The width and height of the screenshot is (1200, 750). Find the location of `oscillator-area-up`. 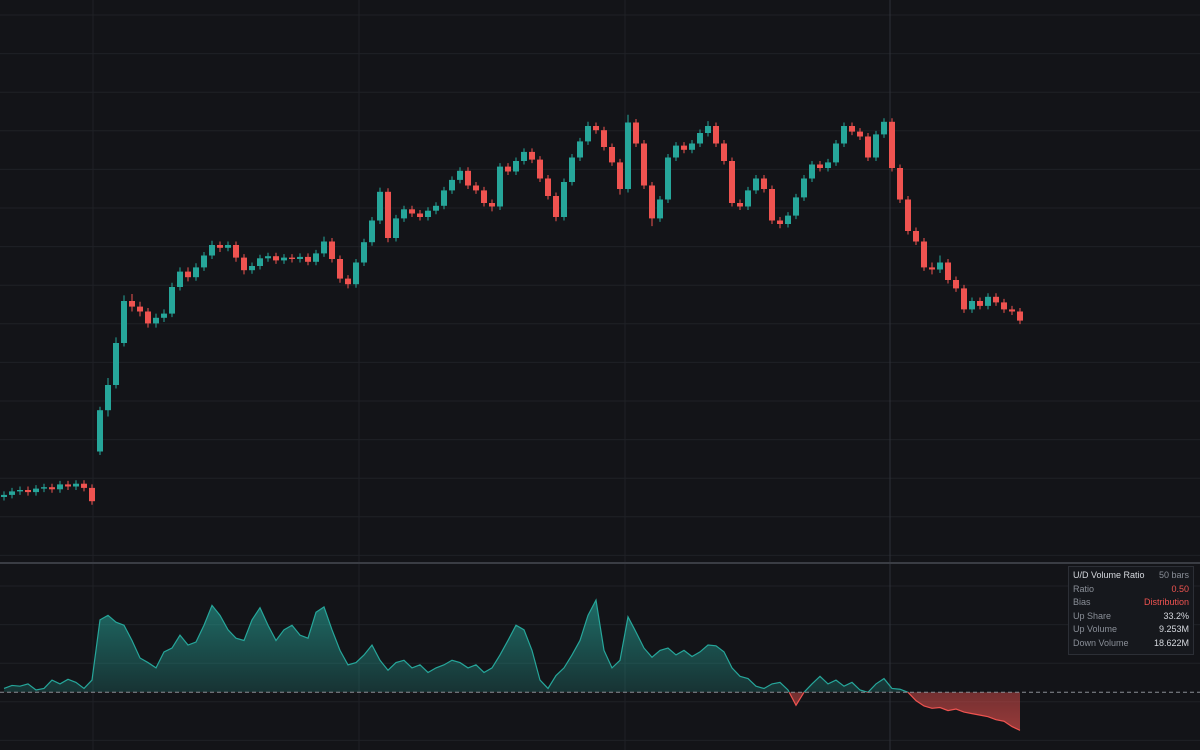

oscillator-area-up is located at coordinates (456, 646).